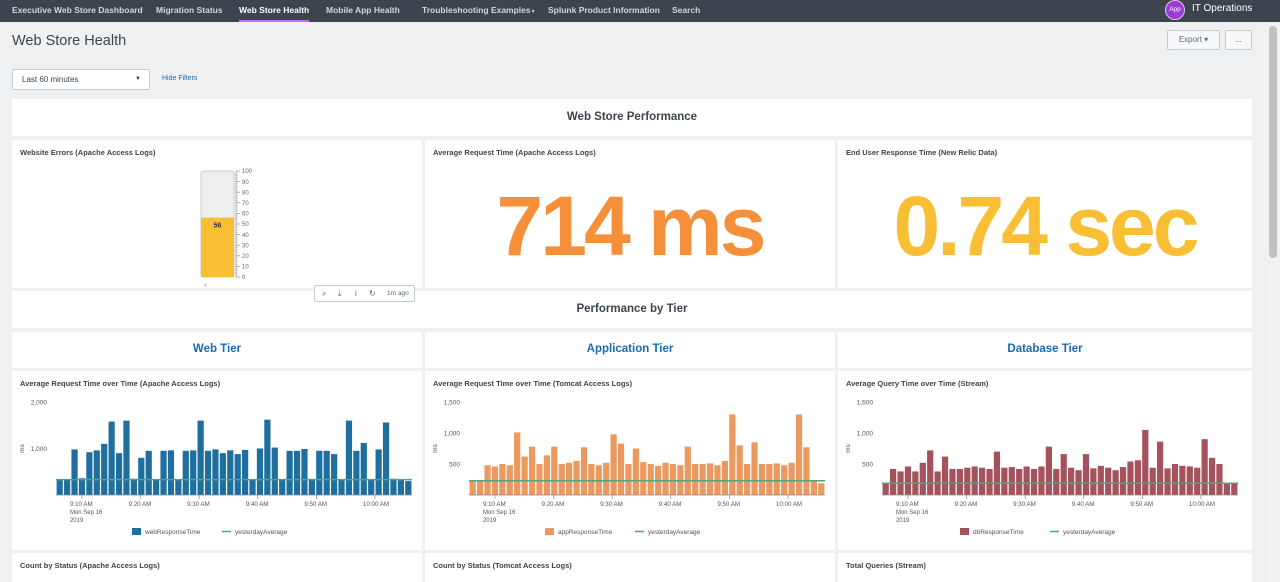 The width and height of the screenshot is (1280, 582). Describe the element at coordinates (686, 10) in the screenshot. I see `nav-item-search: Search` at that location.